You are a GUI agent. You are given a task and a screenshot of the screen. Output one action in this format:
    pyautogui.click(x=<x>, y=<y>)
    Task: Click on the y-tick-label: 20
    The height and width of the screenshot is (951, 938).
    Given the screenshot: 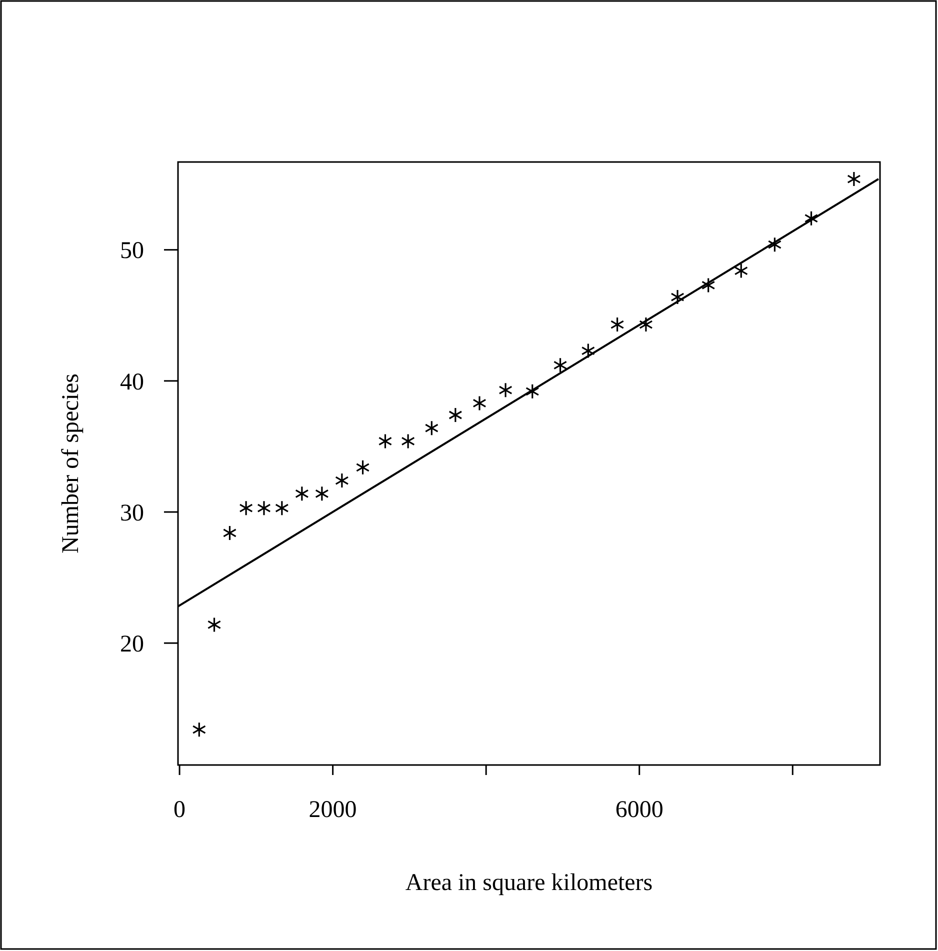 What is the action you would take?
    pyautogui.click(x=132, y=644)
    